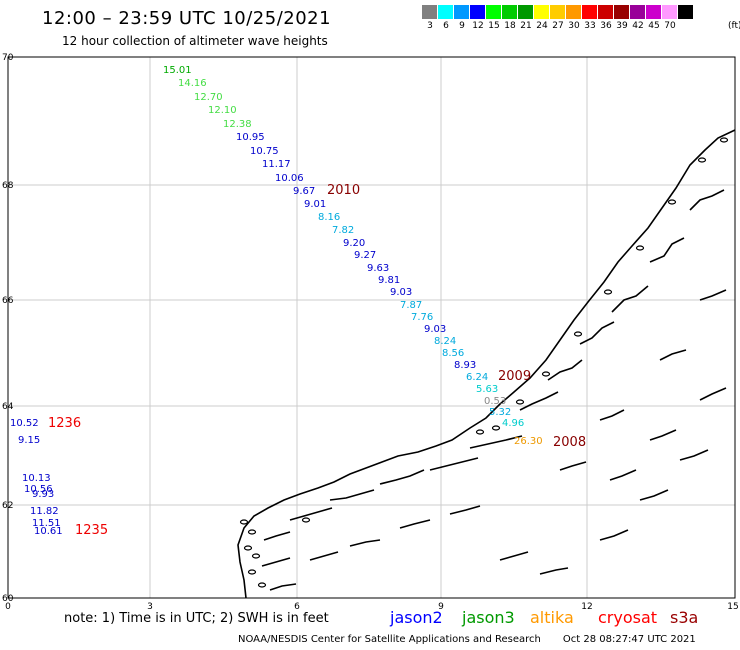  What do you see at coordinates (8, 301) in the screenshot?
I see `lat-tick-label: 66` at bounding box center [8, 301].